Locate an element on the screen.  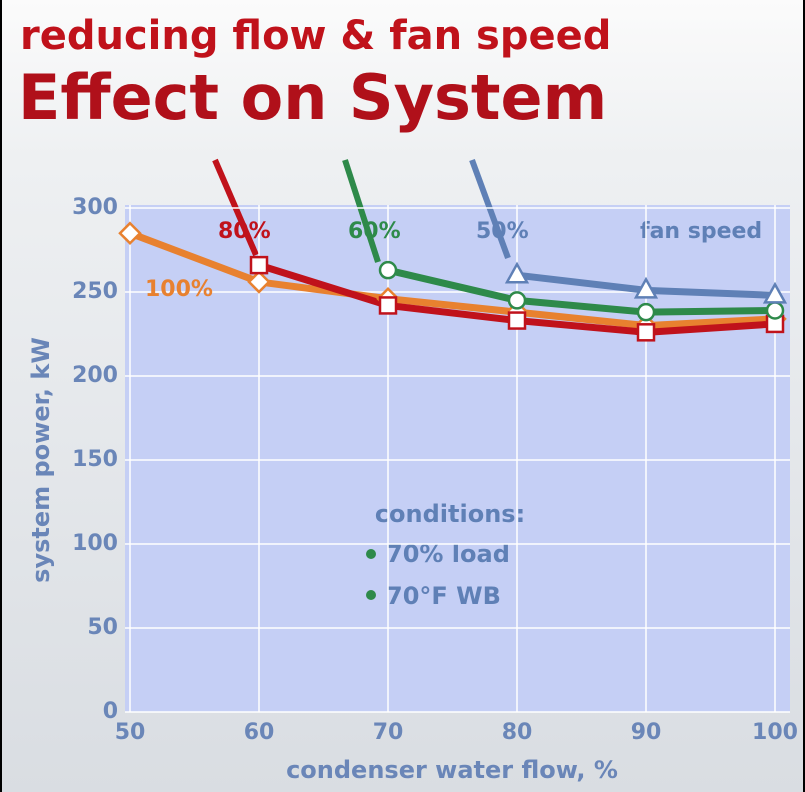
y-tick-label: 250 is located at coordinates (95, 291).